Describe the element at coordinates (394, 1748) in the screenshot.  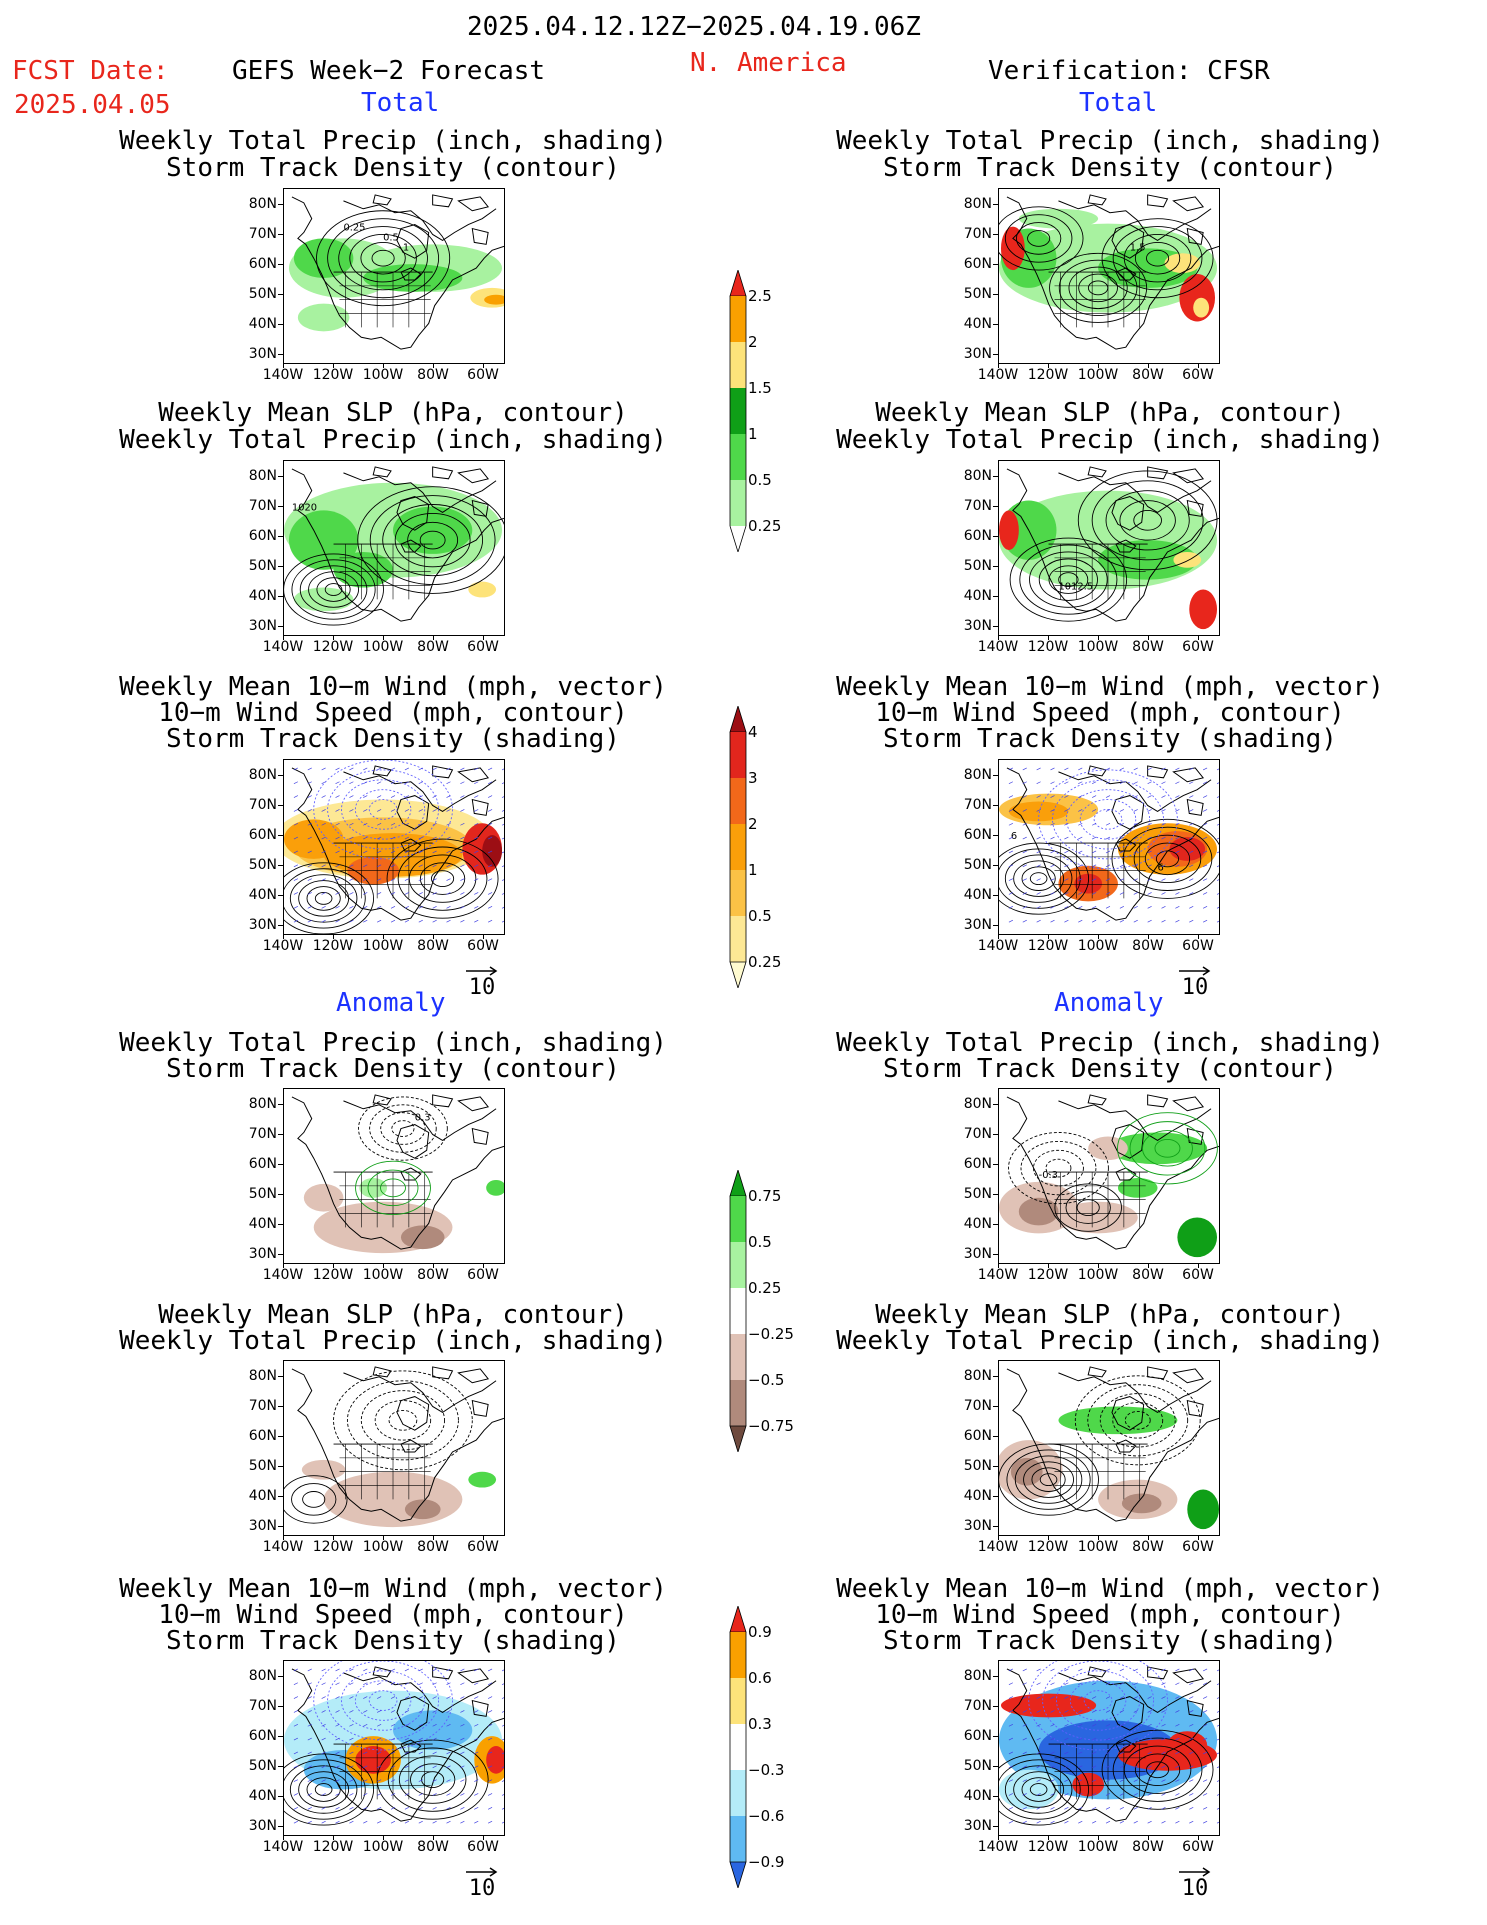
I see `map-panel-fcst-anom-wind` at that location.